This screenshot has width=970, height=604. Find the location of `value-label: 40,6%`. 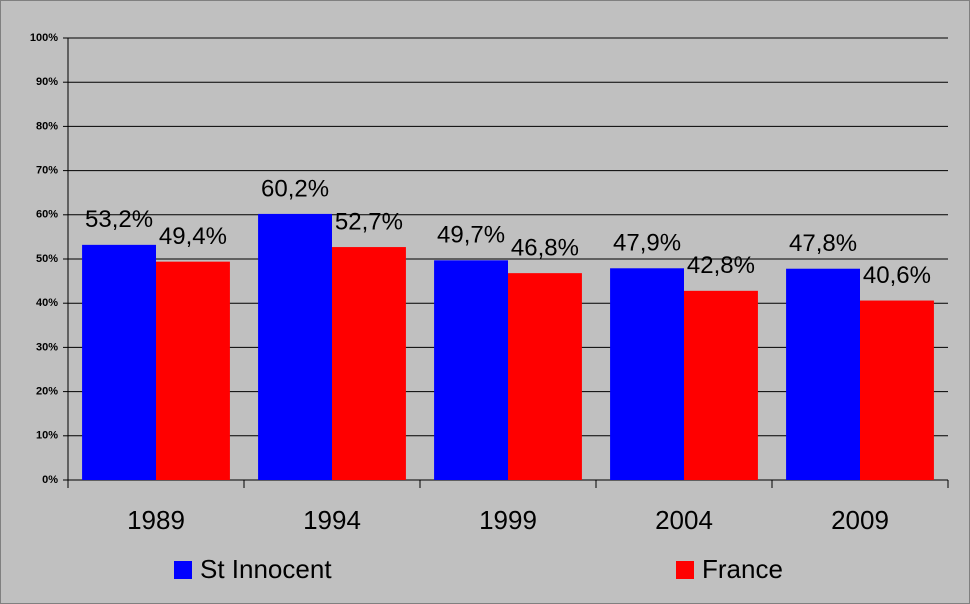

value-label: 40,6% is located at coordinates (897, 275).